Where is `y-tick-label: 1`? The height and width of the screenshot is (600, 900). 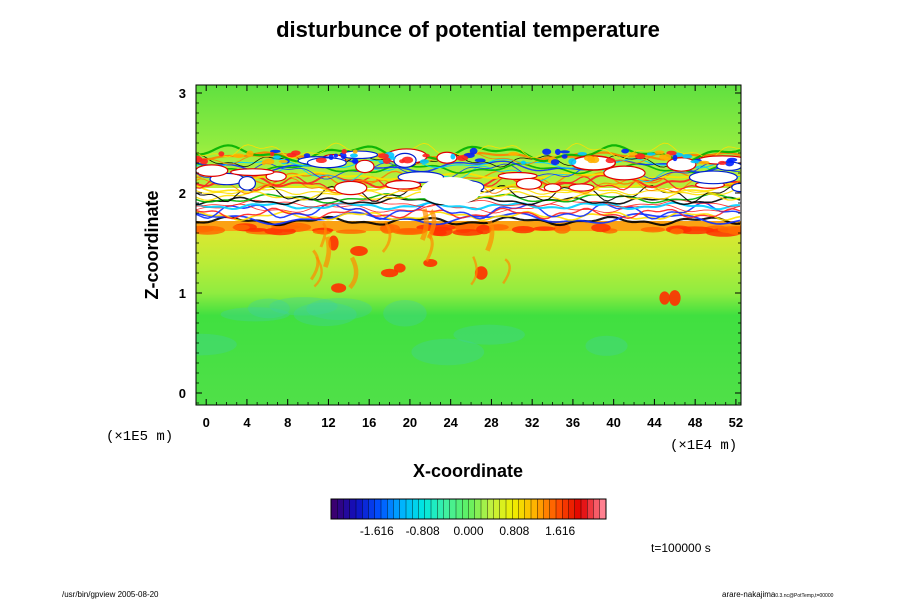
y-tick-label: 1 is located at coordinates (182, 293).